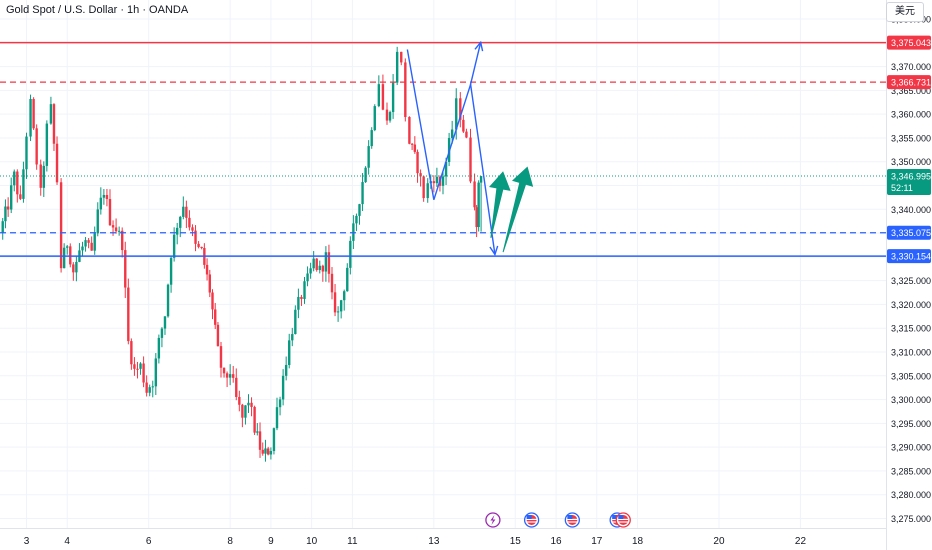  I want to click on price-tag-label: 3,366.731, so click(911, 83).